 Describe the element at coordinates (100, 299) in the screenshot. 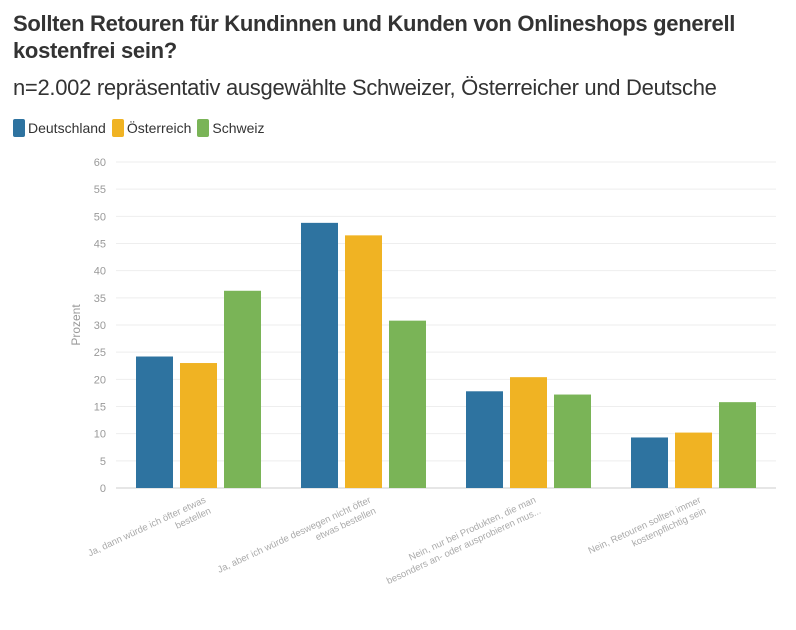

I see `y-tick-label: 35` at that location.